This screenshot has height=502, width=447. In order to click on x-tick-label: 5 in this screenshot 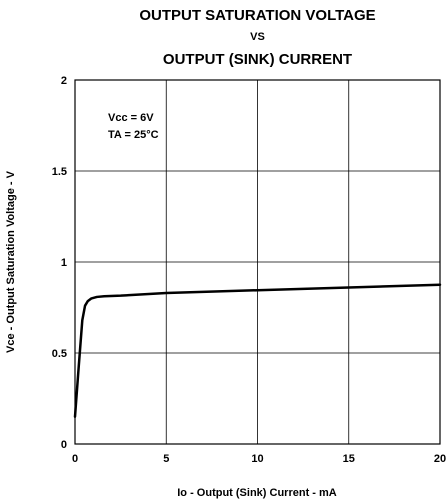, I will do `click(166, 459)`.